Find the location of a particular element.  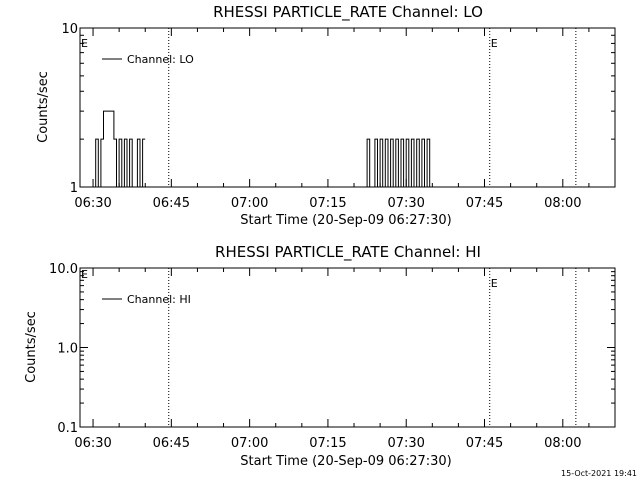

lo-legend: Channel: LO is located at coordinates (148, 59).